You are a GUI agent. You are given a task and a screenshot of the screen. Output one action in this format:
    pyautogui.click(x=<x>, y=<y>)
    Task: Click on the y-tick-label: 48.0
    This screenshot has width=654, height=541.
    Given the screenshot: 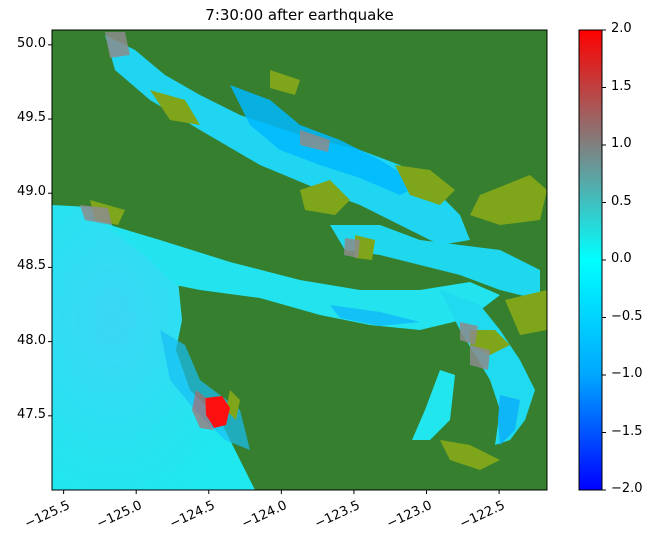 What is the action you would take?
    pyautogui.click(x=31, y=340)
    